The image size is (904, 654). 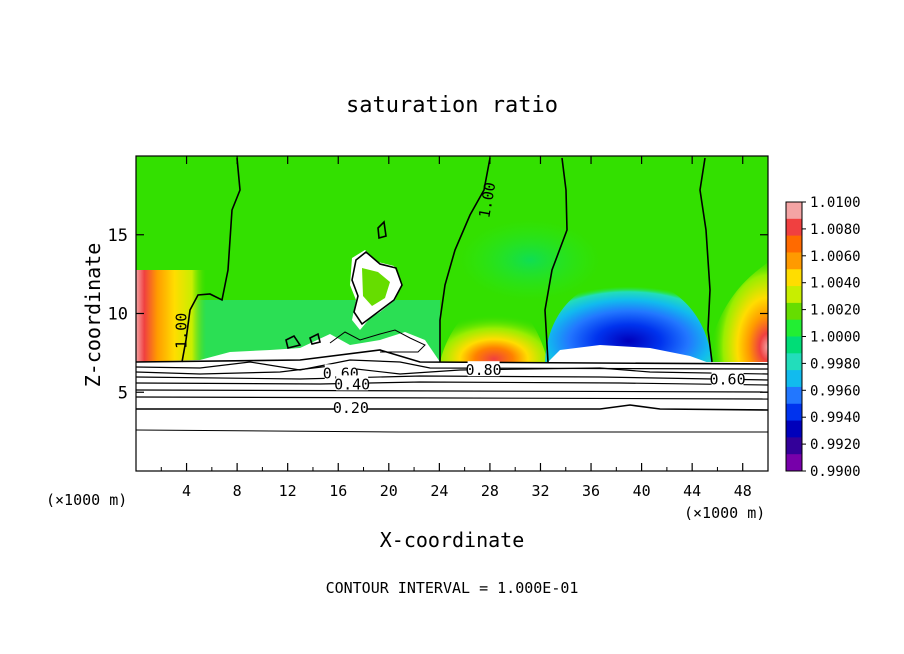 I want to click on contour-1.00-right-of-mid, so click(x=556, y=260).